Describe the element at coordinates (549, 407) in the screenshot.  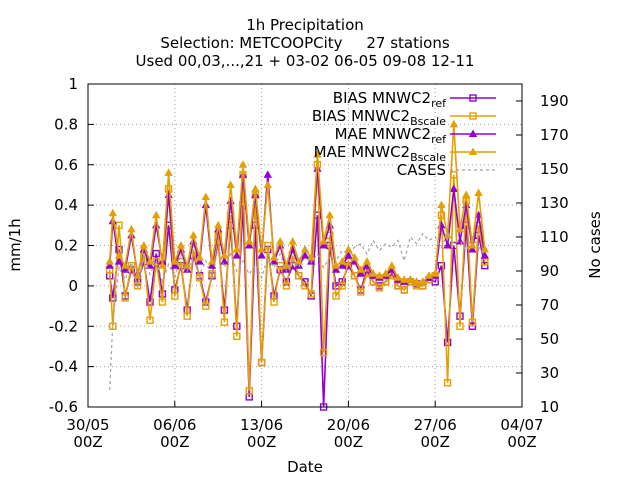
I see `y-right-tick-label: 10` at that location.